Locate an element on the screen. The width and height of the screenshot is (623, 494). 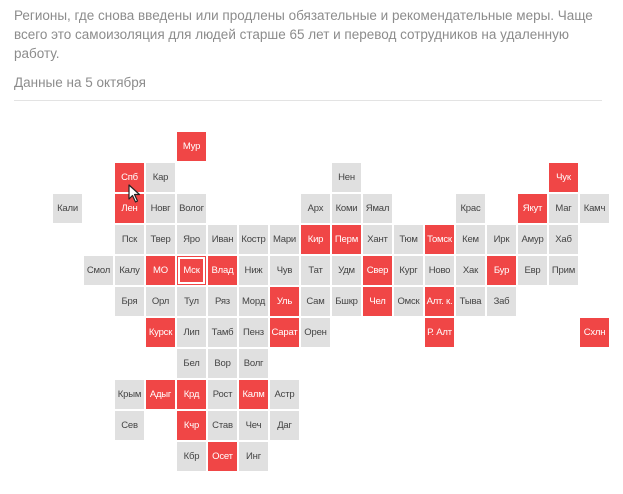
region-tile: МО is located at coordinates (160, 270).